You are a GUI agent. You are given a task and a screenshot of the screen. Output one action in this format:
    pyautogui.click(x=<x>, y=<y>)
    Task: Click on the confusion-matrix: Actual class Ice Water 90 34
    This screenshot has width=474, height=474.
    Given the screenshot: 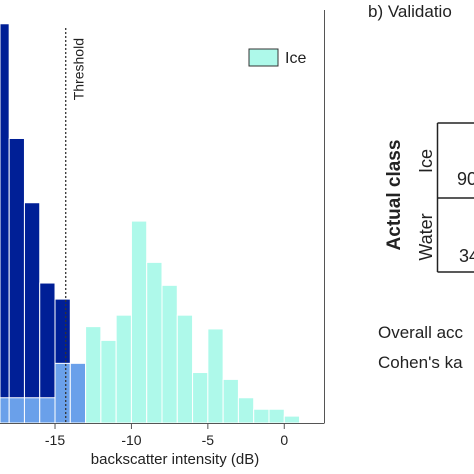 What is the action you would take?
    pyautogui.click(x=429, y=197)
    